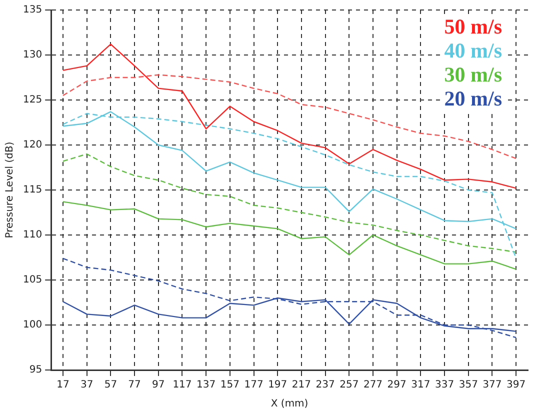 This screenshot has height=414, width=534. Describe the element at coordinates (349, 385) in the screenshot. I see `x-tick-label: 257` at that location.